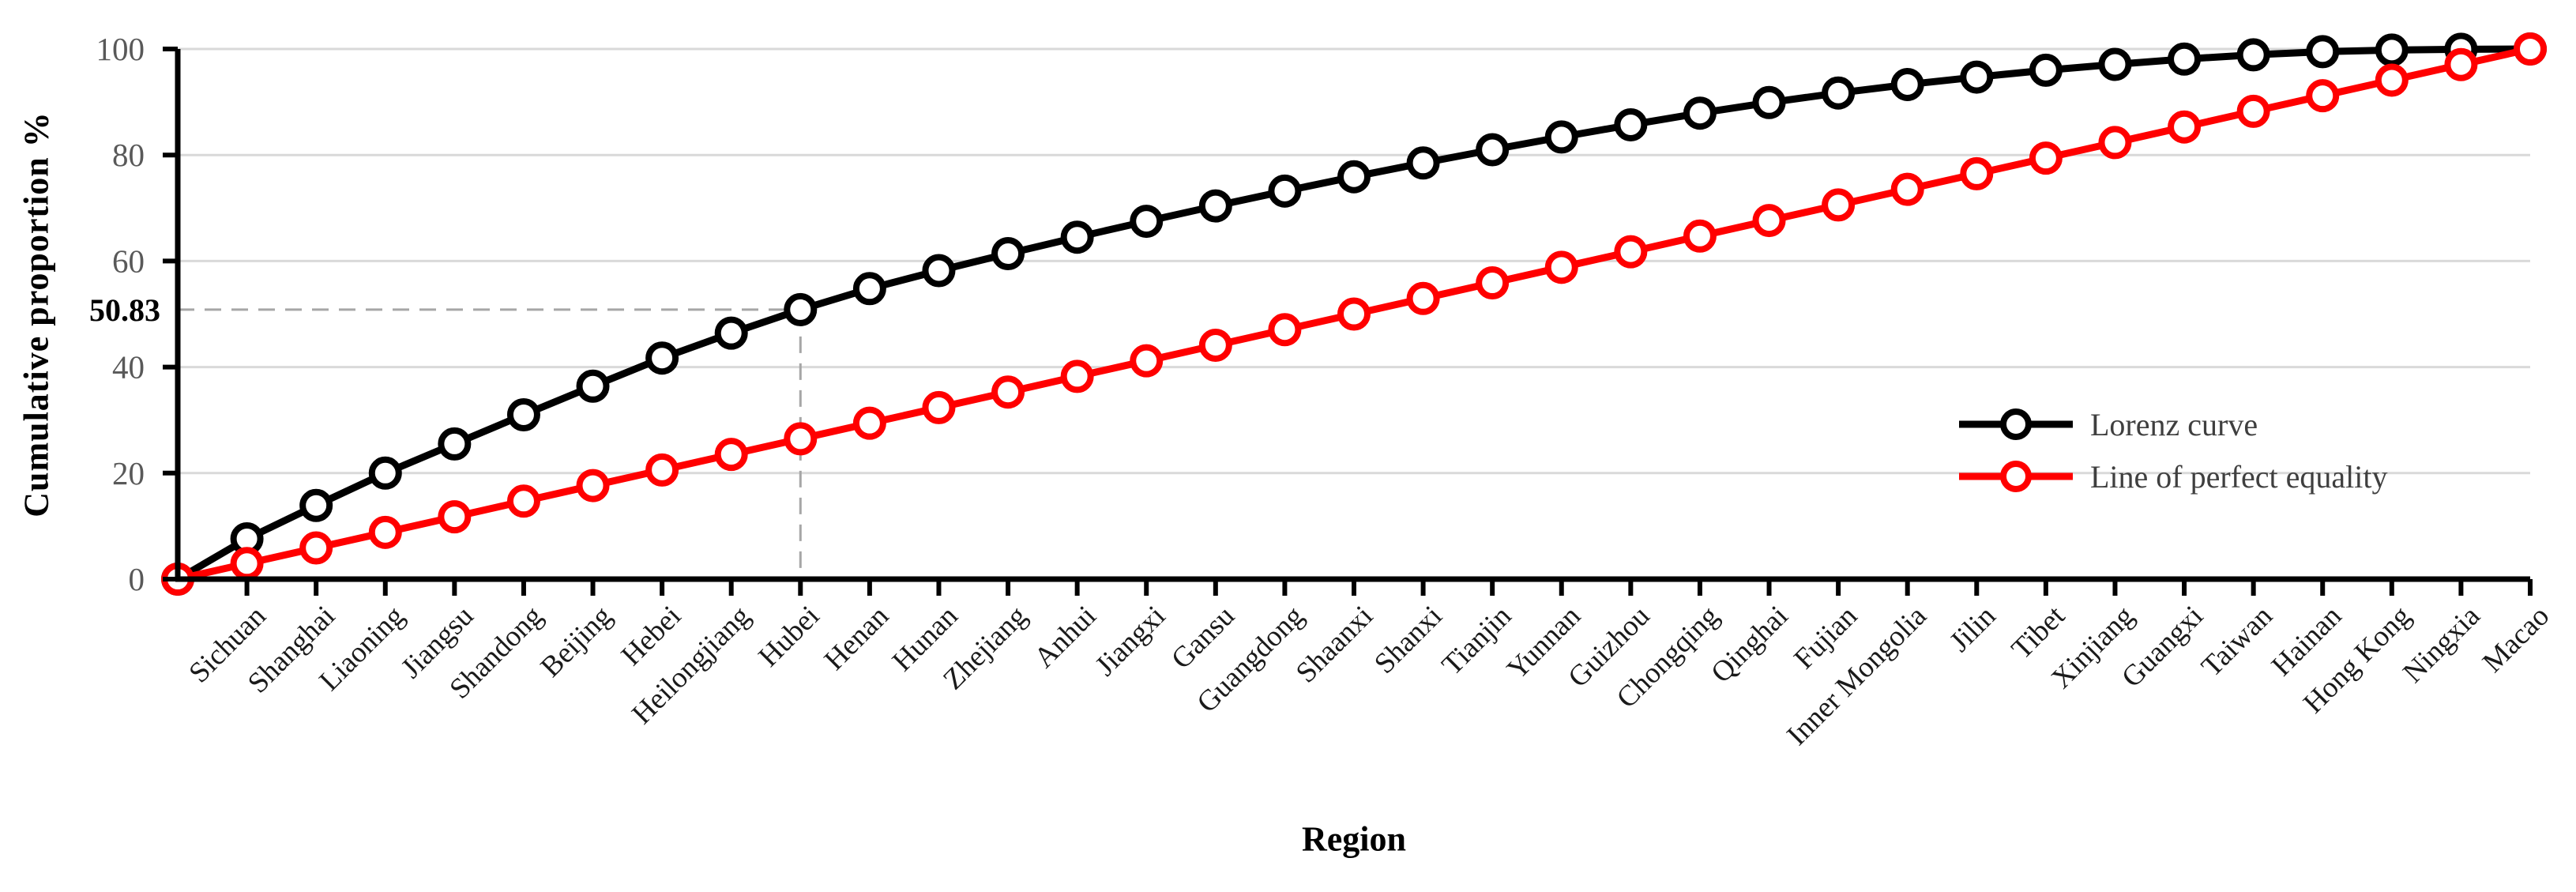 This screenshot has width=2576, height=892. Describe the element at coordinates (577, 641) in the screenshot. I see `category-label: Beijing` at that location.